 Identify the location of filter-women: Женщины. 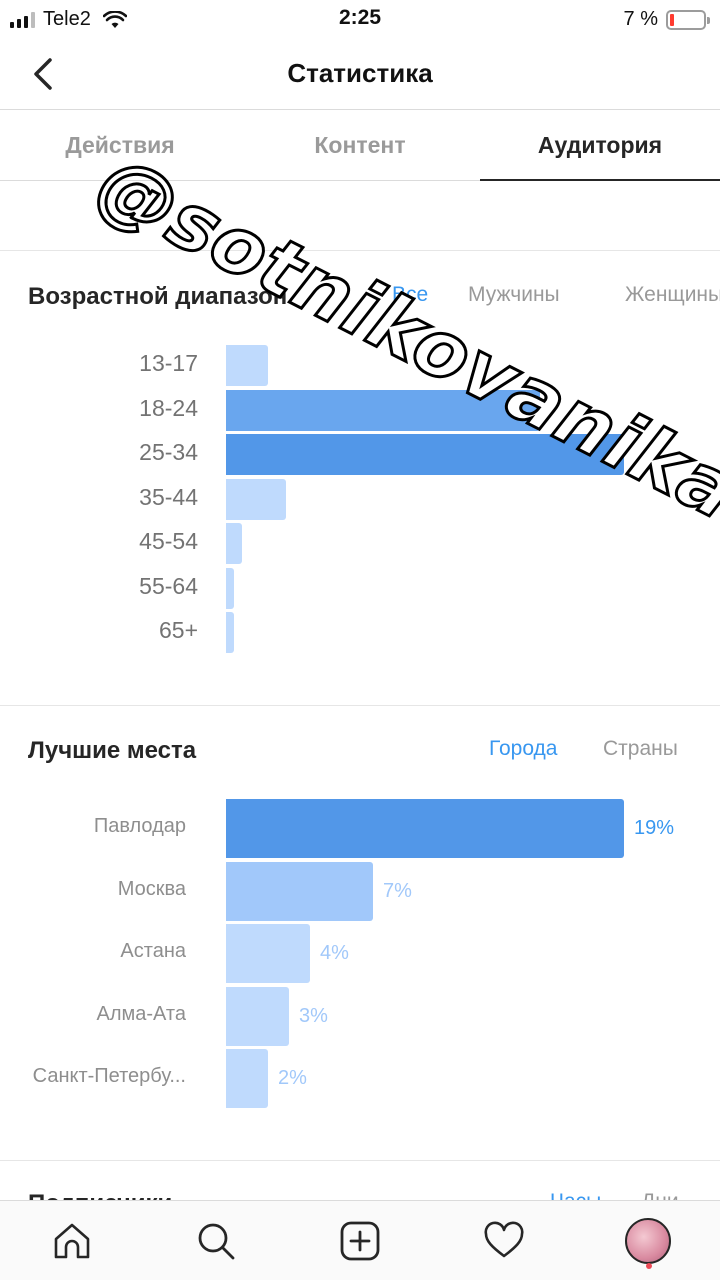
(672, 294).